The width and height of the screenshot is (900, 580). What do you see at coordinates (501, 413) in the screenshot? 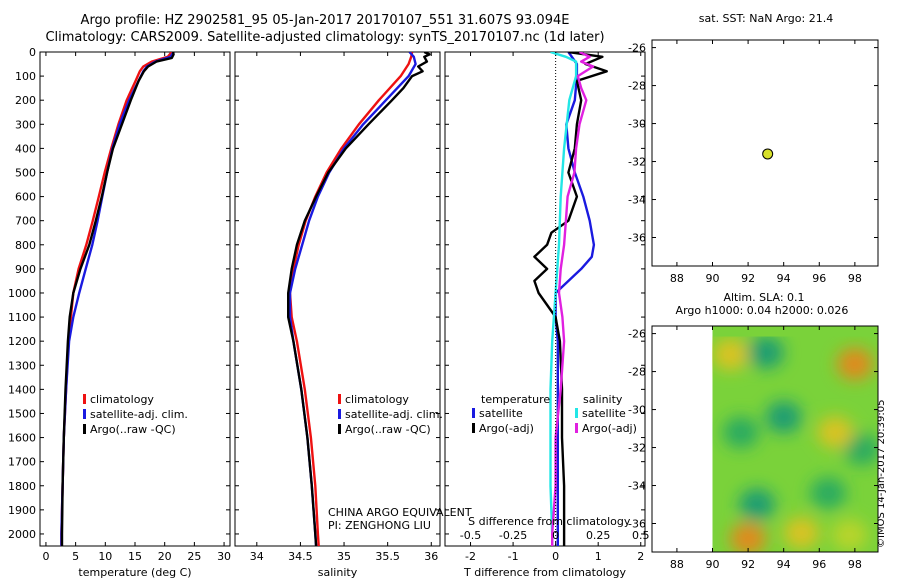
I see `difference-temperature-legend-label: satellite` at bounding box center [501, 413].